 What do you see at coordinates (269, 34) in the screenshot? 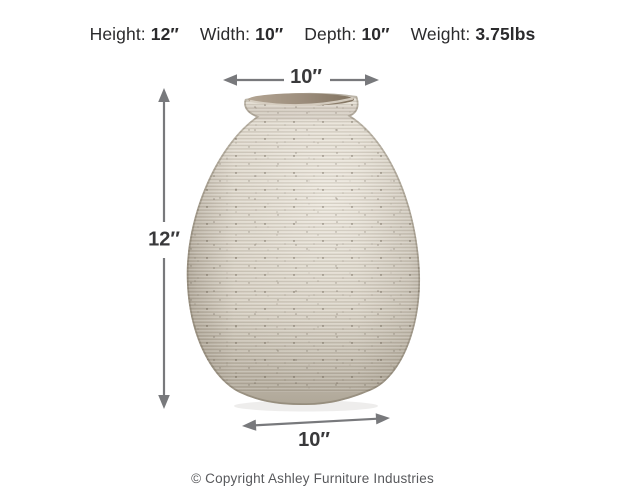
I see `spec-width-value: 10″` at bounding box center [269, 34].